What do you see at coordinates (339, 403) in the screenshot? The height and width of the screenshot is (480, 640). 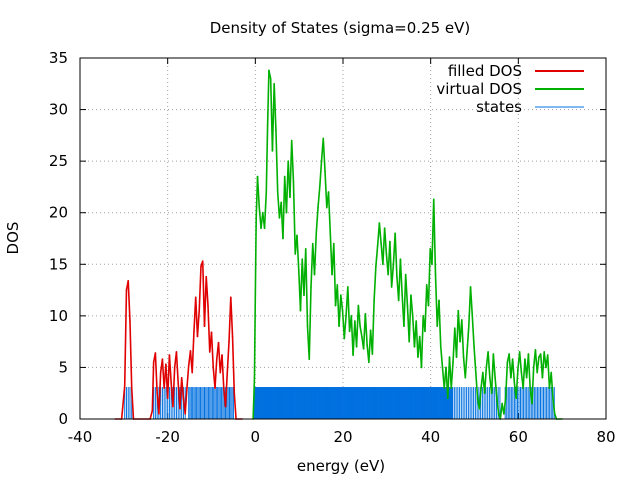 I see `series-states` at bounding box center [339, 403].